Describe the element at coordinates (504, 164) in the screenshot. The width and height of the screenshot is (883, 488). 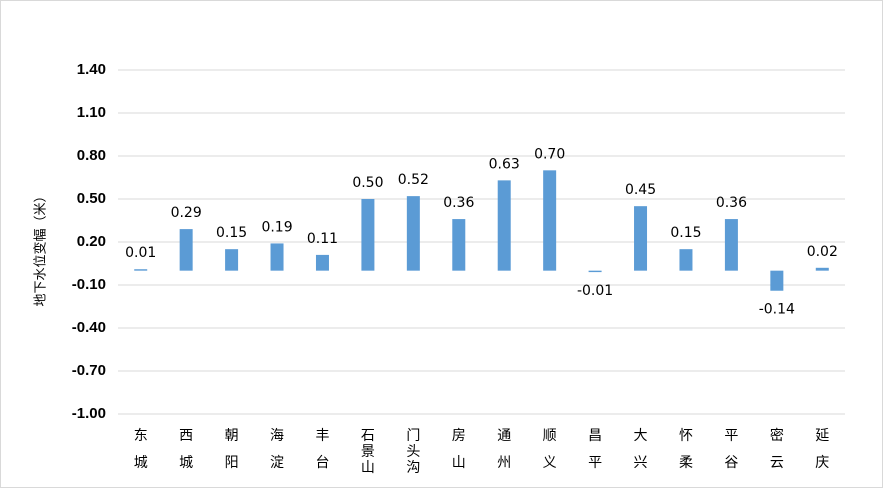
I see `data-label: 0.63` at that location.